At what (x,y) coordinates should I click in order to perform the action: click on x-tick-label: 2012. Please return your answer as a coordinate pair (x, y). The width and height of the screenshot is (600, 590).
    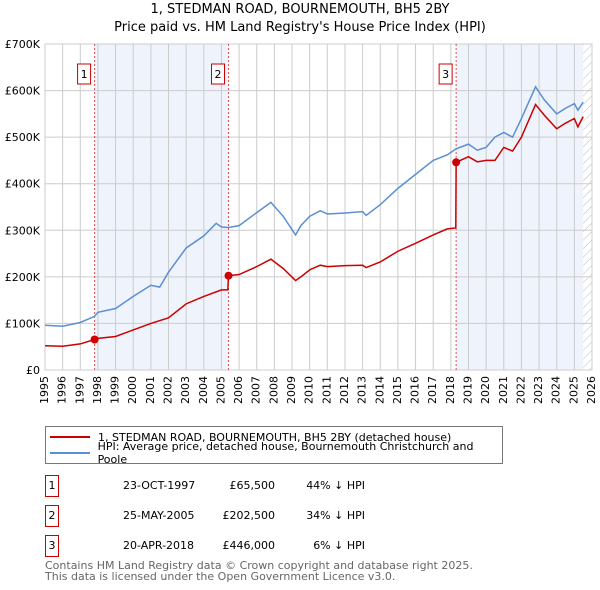
    Looking at the image, I should click on (344, 390).